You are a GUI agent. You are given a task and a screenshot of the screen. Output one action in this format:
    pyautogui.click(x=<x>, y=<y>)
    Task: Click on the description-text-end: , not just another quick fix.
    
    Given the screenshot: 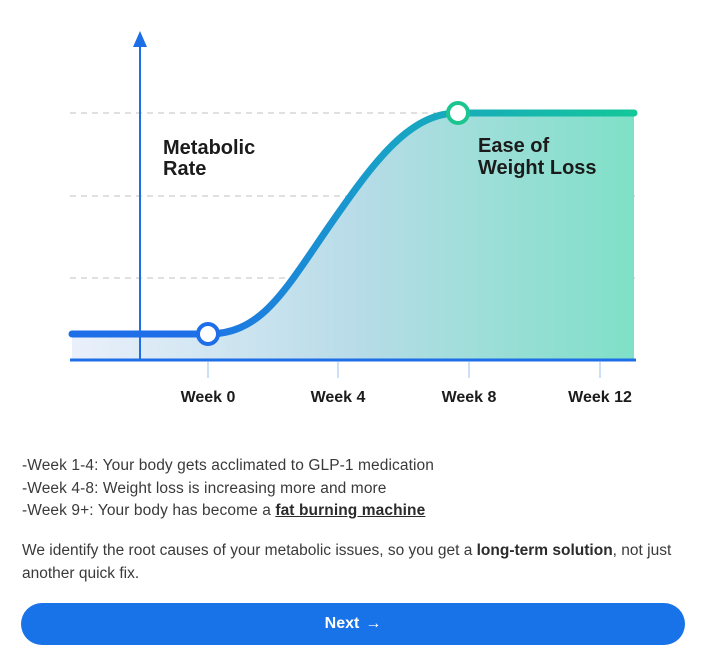 What is the action you would take?
    pyautogui.click(x=347, y=562)
    